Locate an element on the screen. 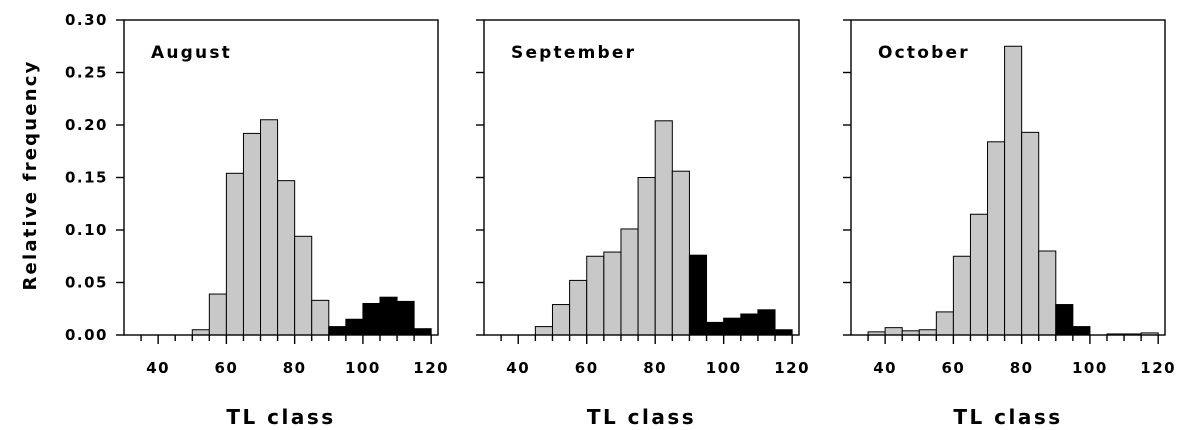 The height and width of the screenshot is (430, 1184). y-tick-label: 0.25 is located at coordinates (86, 73).